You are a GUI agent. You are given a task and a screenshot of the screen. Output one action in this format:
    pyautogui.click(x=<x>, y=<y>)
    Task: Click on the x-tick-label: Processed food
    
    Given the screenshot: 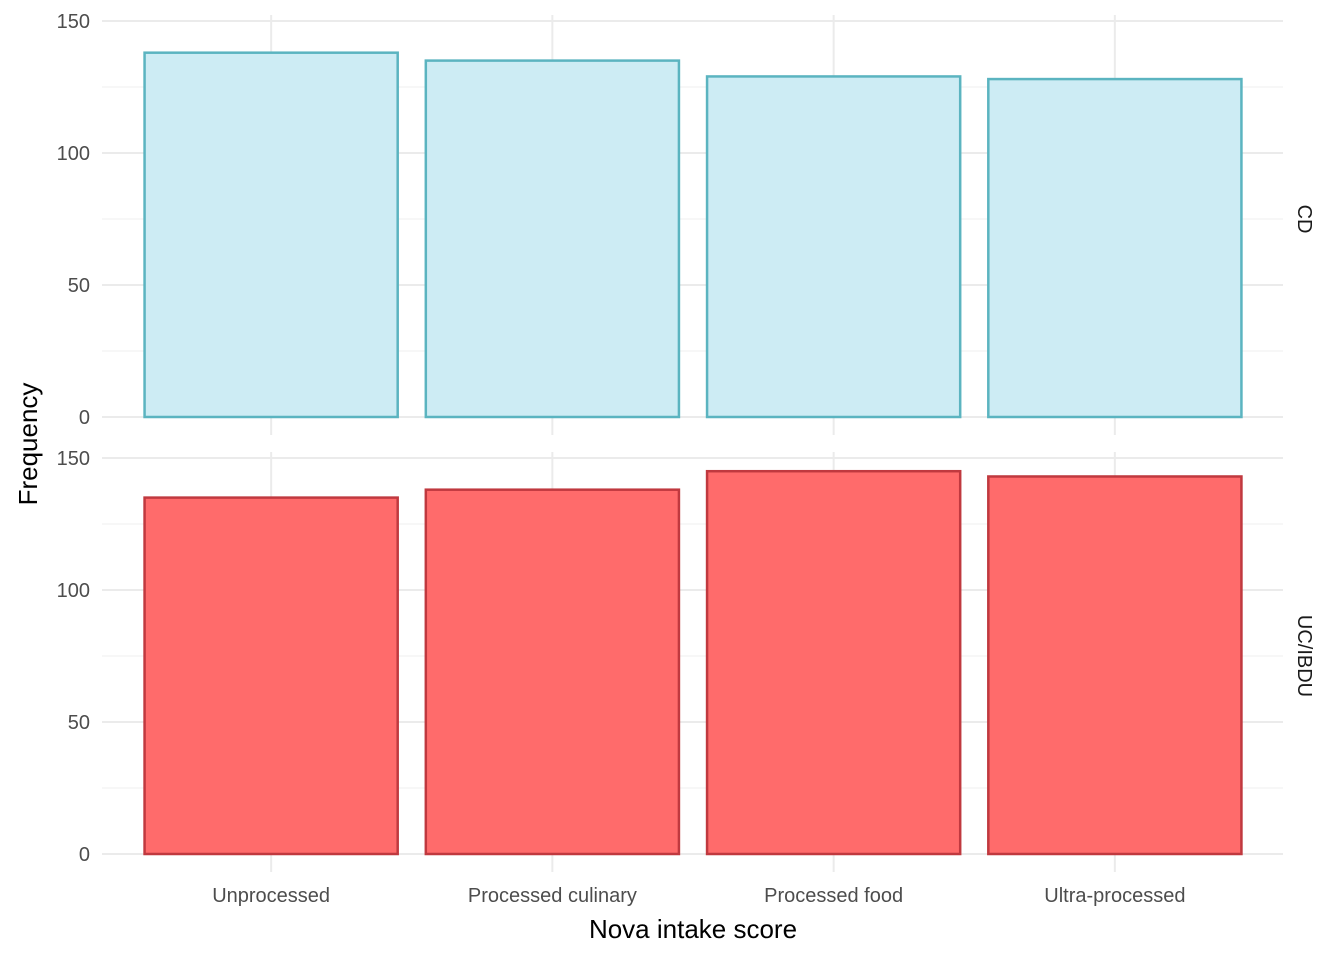 What is the action you would take?
    pyautogui.click(x=833, y=896)
    